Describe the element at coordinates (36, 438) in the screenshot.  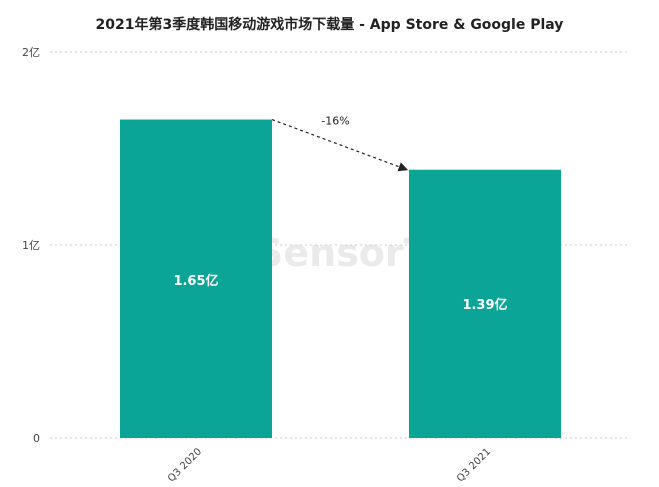
I see `y-tick-label: 0` at that location.